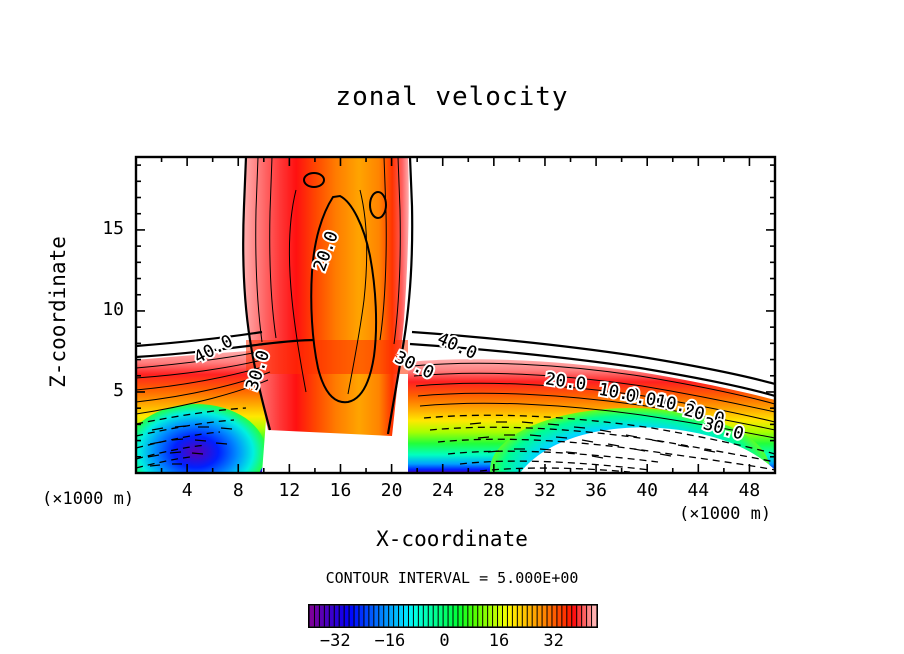 The width and height of the screenshot is (904, 654). Describe the element at coordinates (190, 446) in the screenshot. I see `hatch-left` at that location.